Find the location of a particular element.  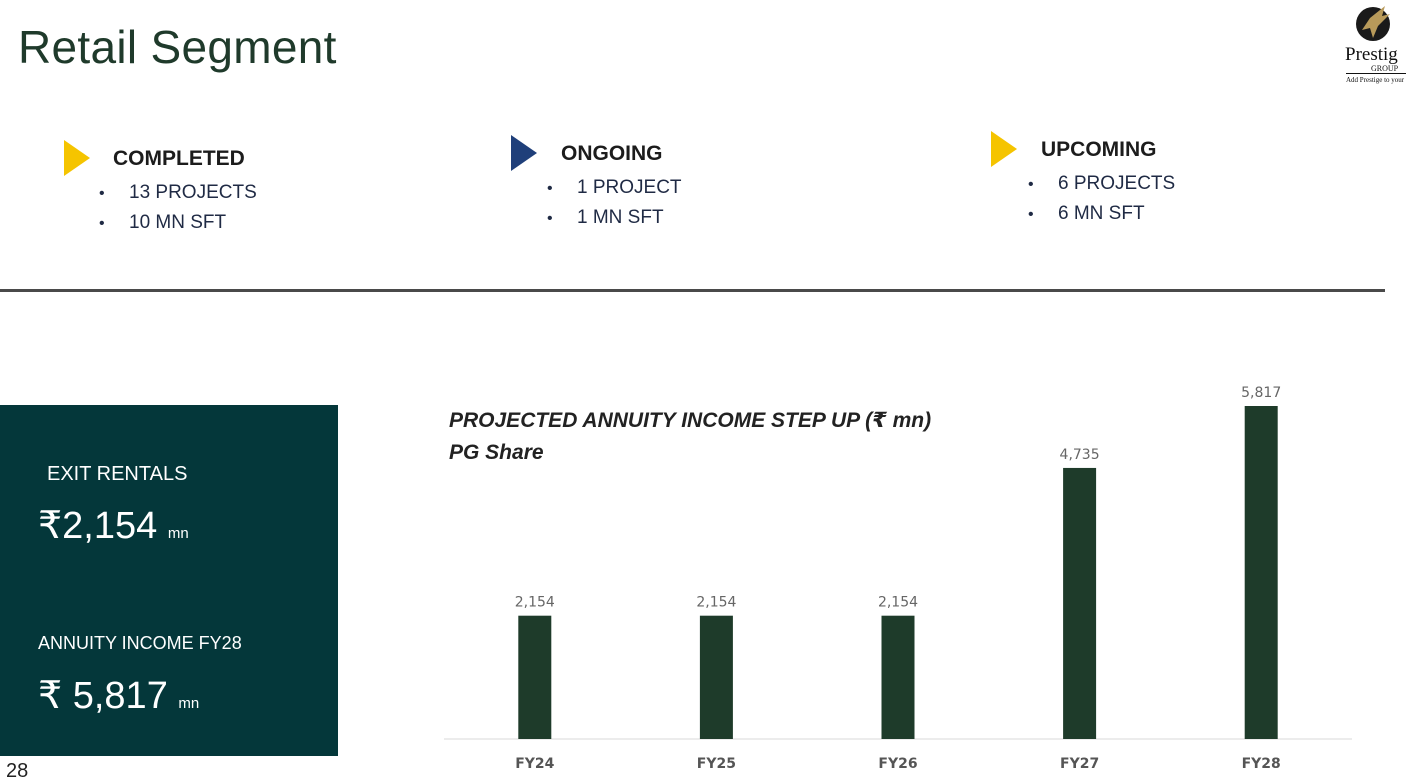

logo-wordmark: Prestig is located at coordinates (1371, 54).